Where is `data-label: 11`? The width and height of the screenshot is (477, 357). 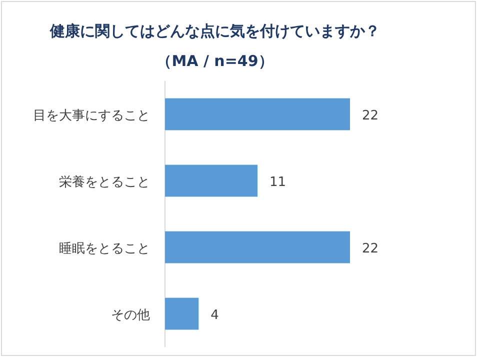
data-label: 11 is located at coordinates (278, 182).